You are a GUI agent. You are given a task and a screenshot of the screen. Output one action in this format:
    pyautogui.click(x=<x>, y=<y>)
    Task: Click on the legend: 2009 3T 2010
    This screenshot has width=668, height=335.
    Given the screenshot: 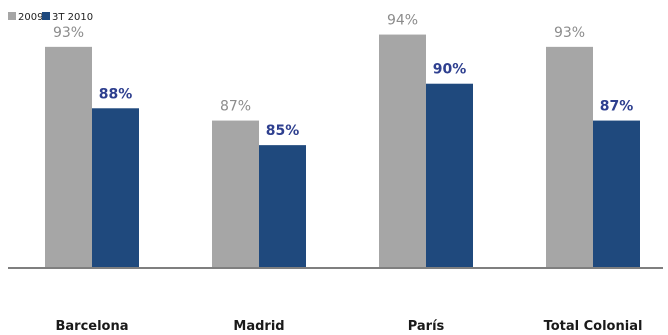 What is the action you would take?
    pyautogui.click(x=50, y=17)
    